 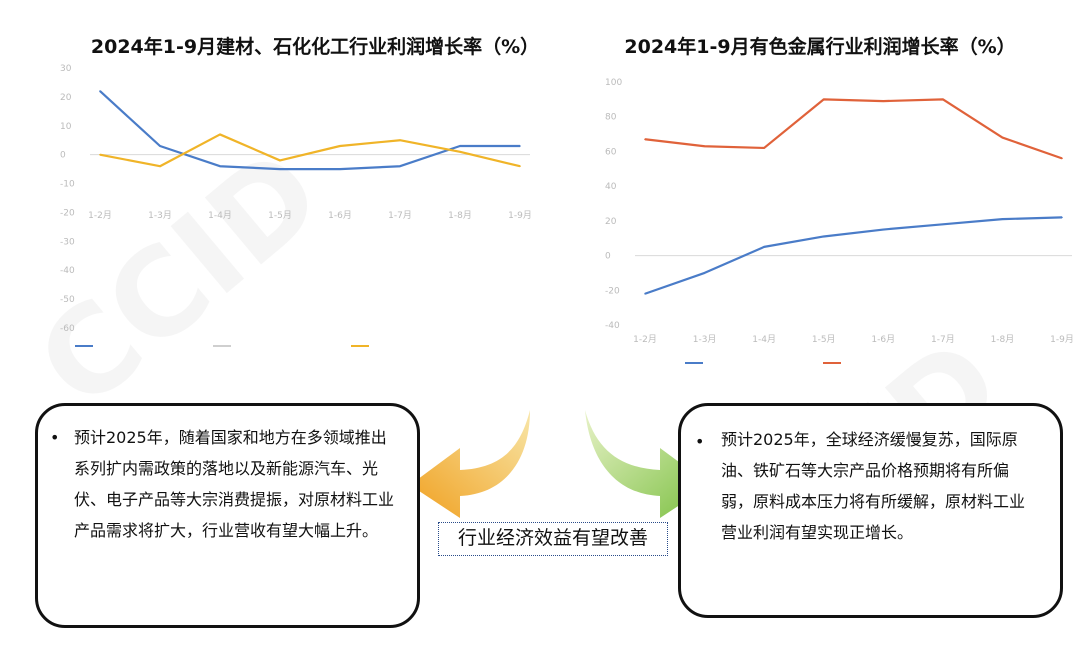 I want to click on left-x-tick-3: 1-5月, so click(x=280, y=215).